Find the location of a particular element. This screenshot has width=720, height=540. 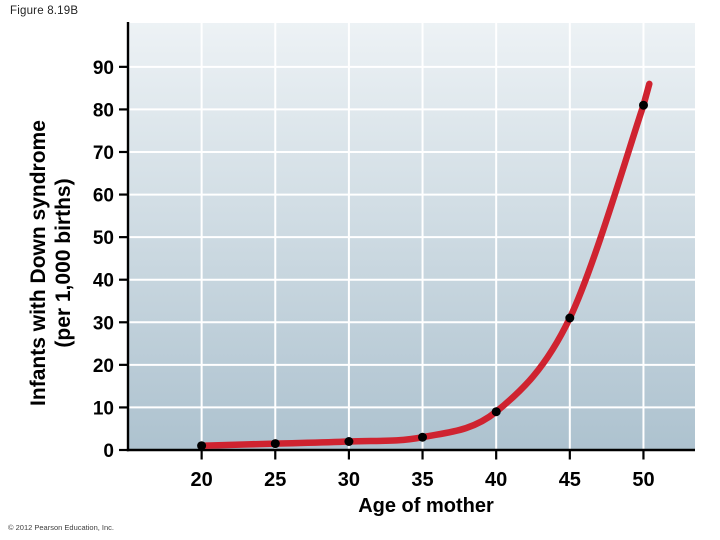

y-tick-label: 50 is located at coordinates (103, 238).